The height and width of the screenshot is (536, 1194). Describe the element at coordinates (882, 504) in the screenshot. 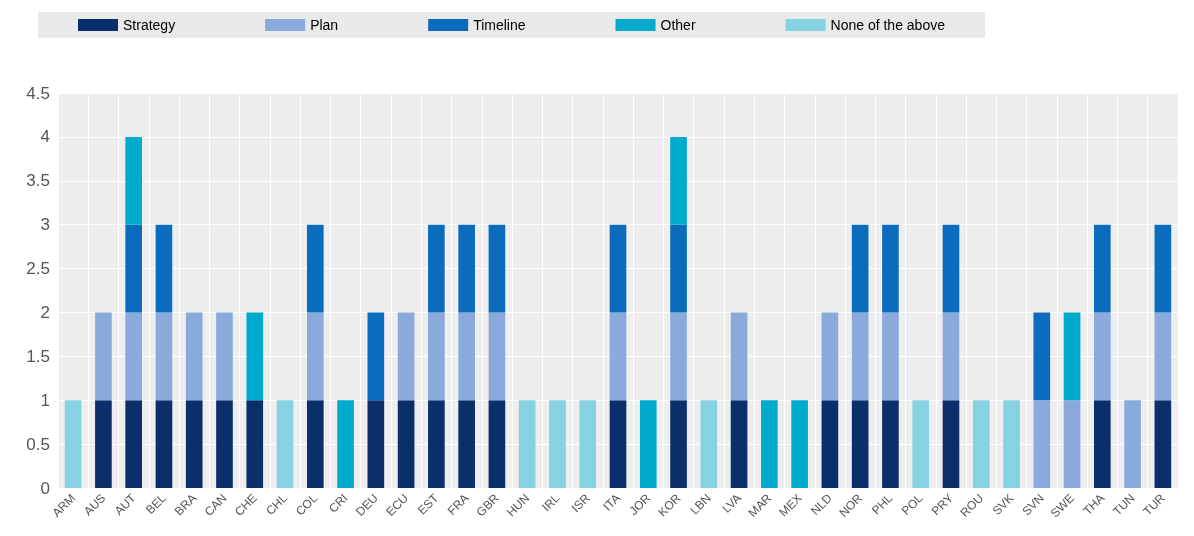

I see `x-tick-label: PHL` at that location.